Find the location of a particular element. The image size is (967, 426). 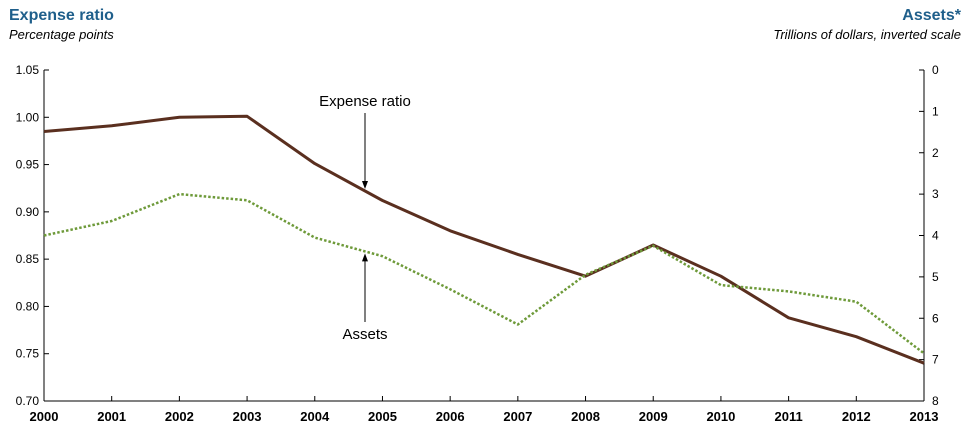

x-tick-label: 2010 is located at coordinates (720, 416).